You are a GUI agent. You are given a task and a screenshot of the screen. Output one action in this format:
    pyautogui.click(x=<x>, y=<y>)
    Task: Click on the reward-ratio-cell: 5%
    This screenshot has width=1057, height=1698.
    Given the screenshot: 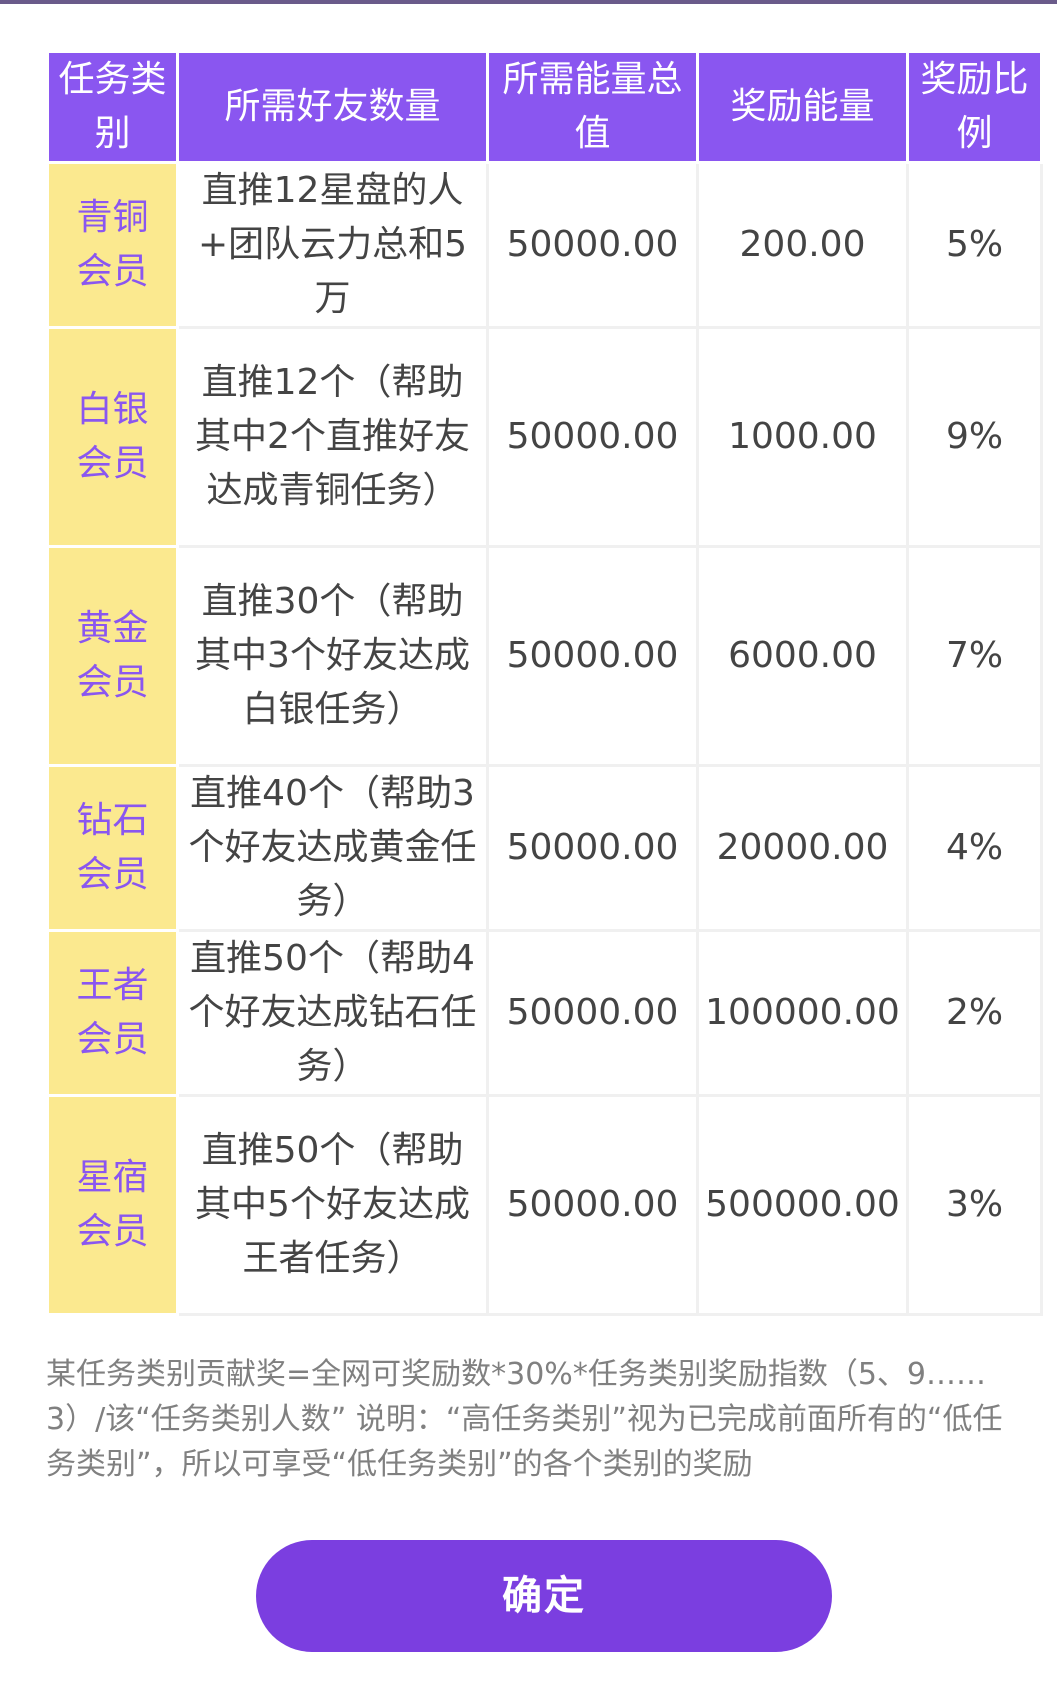 What is the action you would take?
    pyautogui.click(x=974, y=245)
    